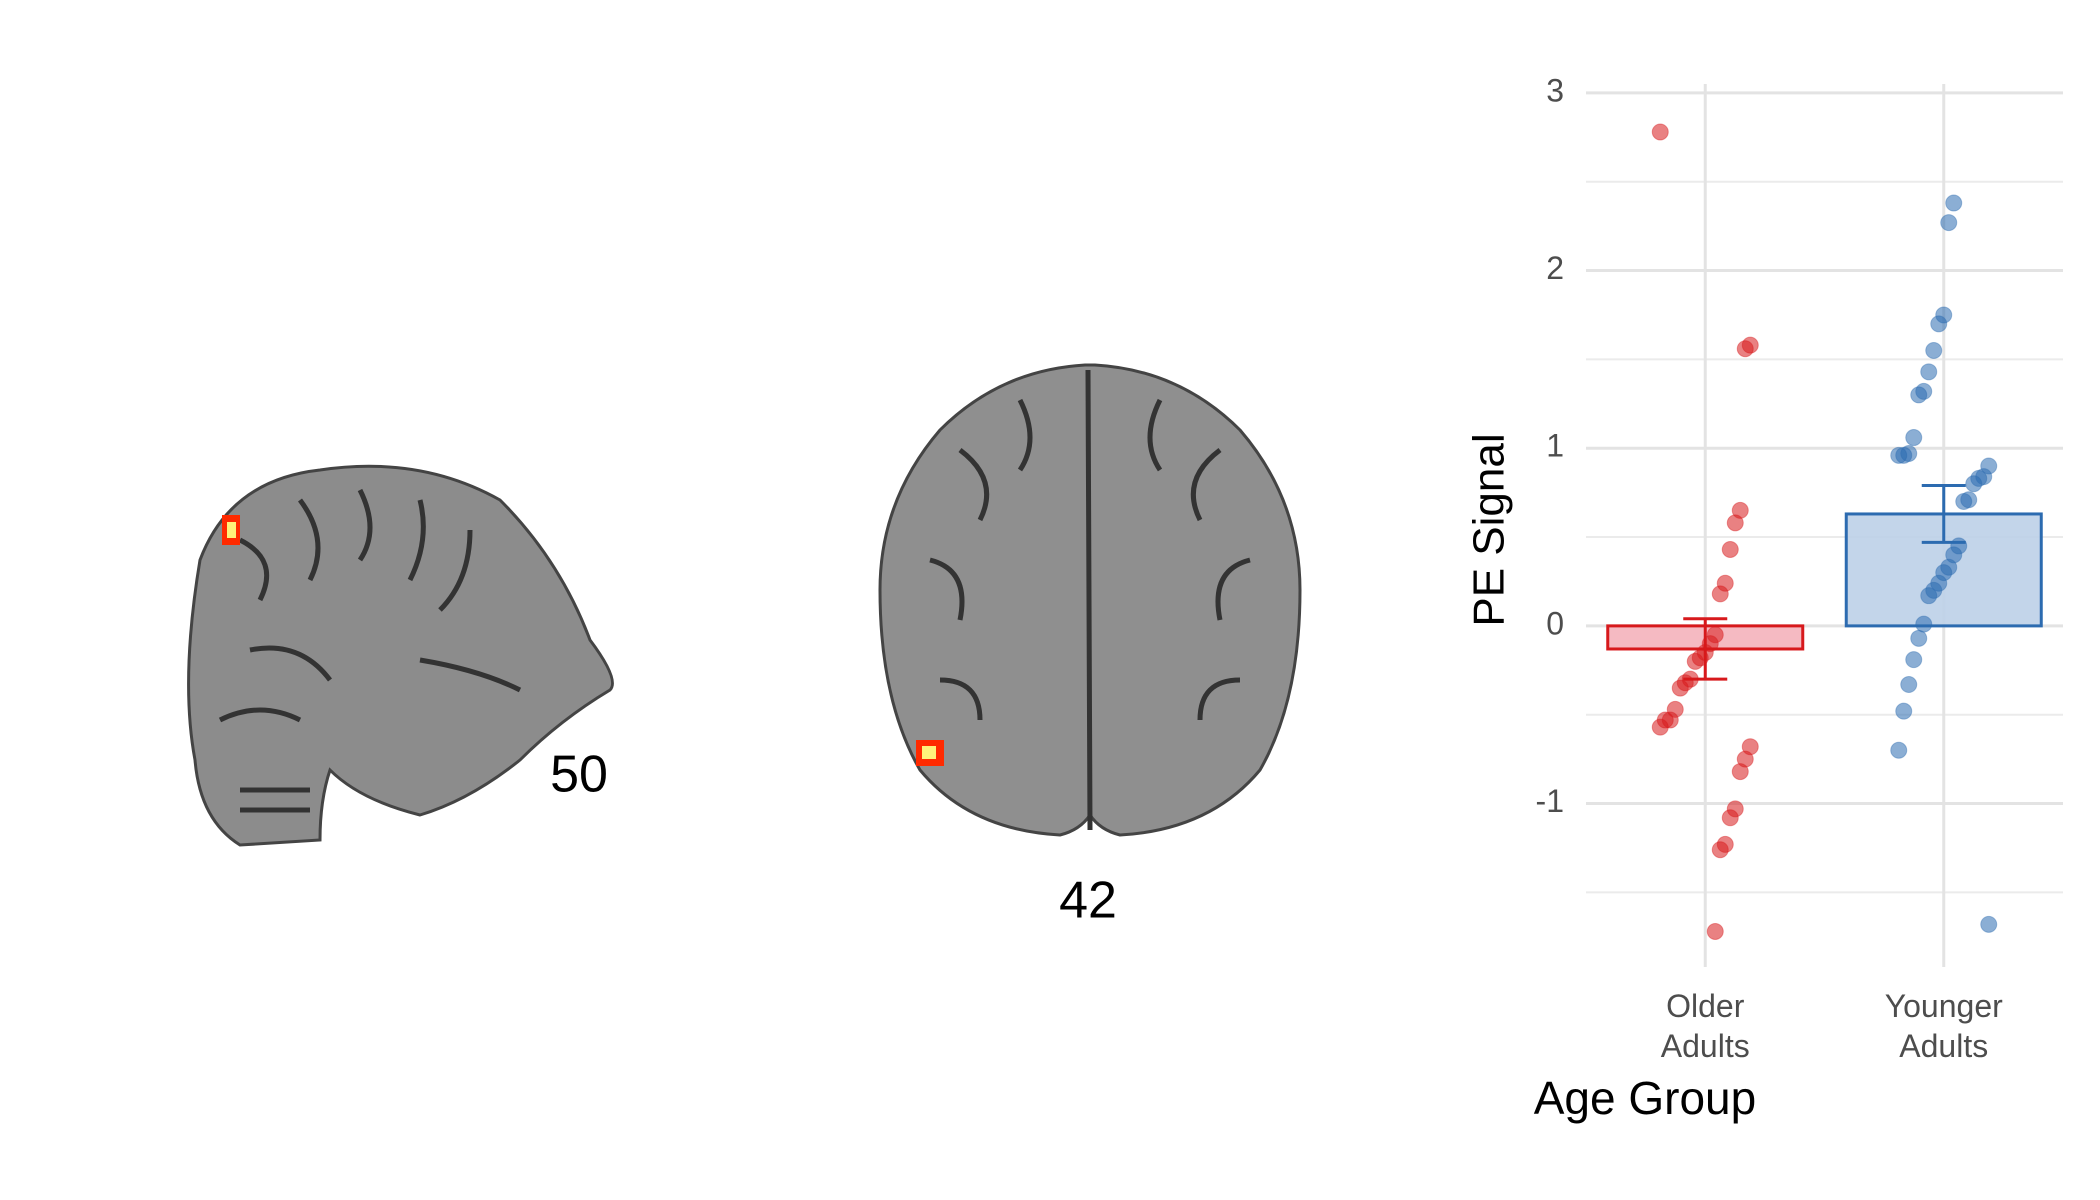 The width and height of the screenshot is (2100, 1200). What do you see at coordinates (1555, 90) in the screenshot?
I see `y-tick-label: 3` at bounding box center [1555, 90].